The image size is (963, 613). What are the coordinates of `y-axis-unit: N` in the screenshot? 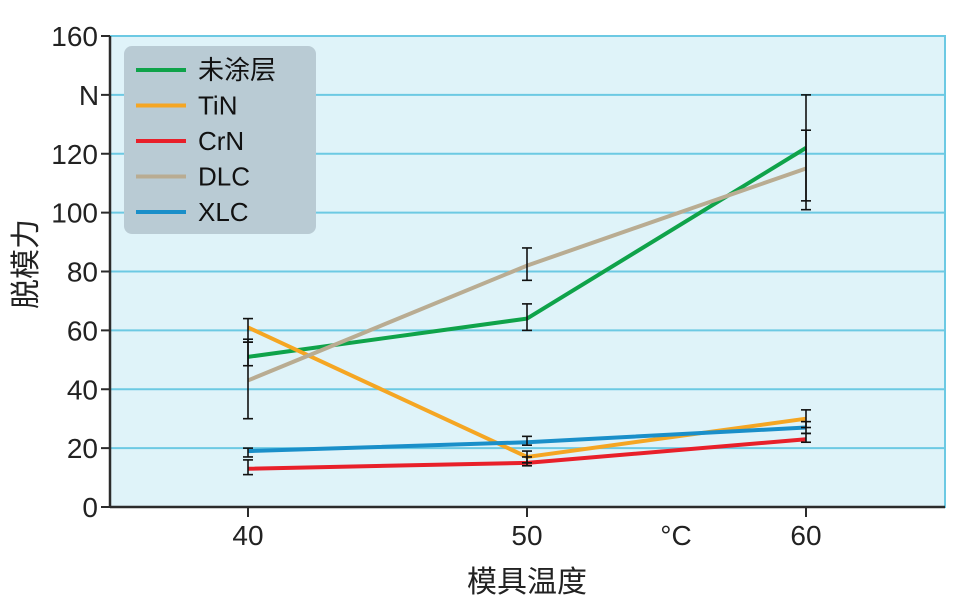 It's located at (89, 95).